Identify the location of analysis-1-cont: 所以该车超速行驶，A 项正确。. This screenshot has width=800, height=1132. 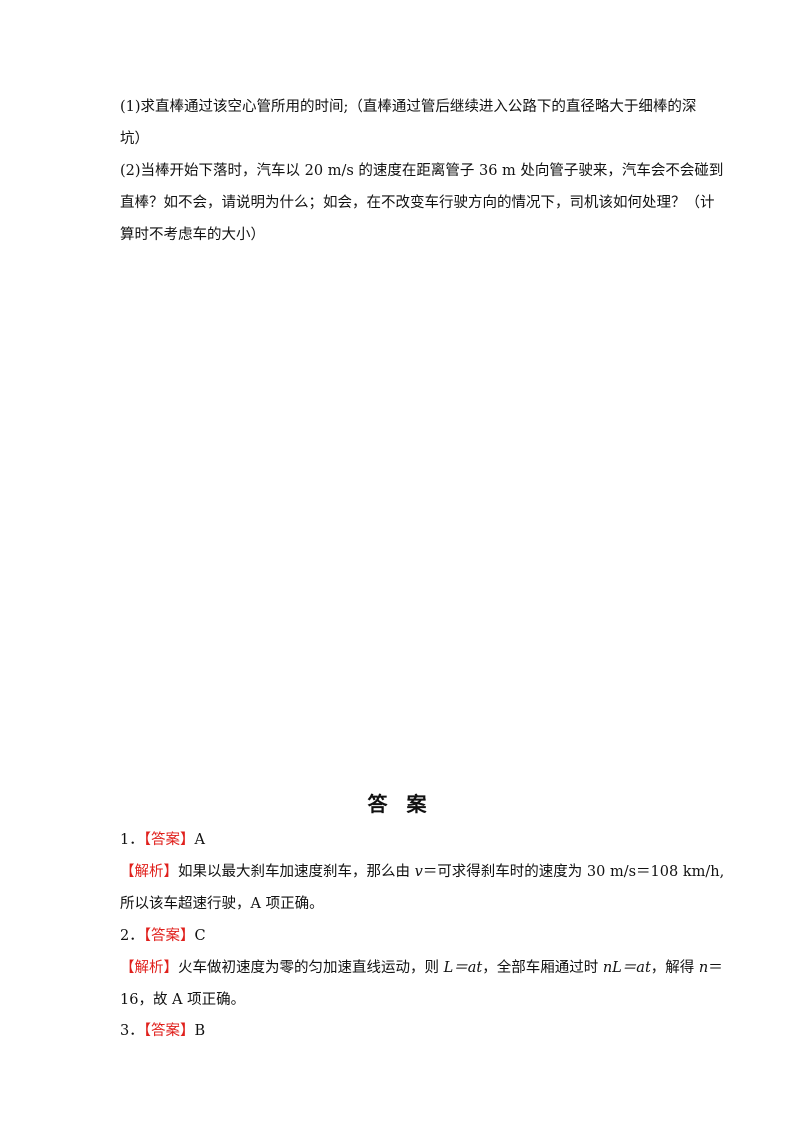
(222, 904).